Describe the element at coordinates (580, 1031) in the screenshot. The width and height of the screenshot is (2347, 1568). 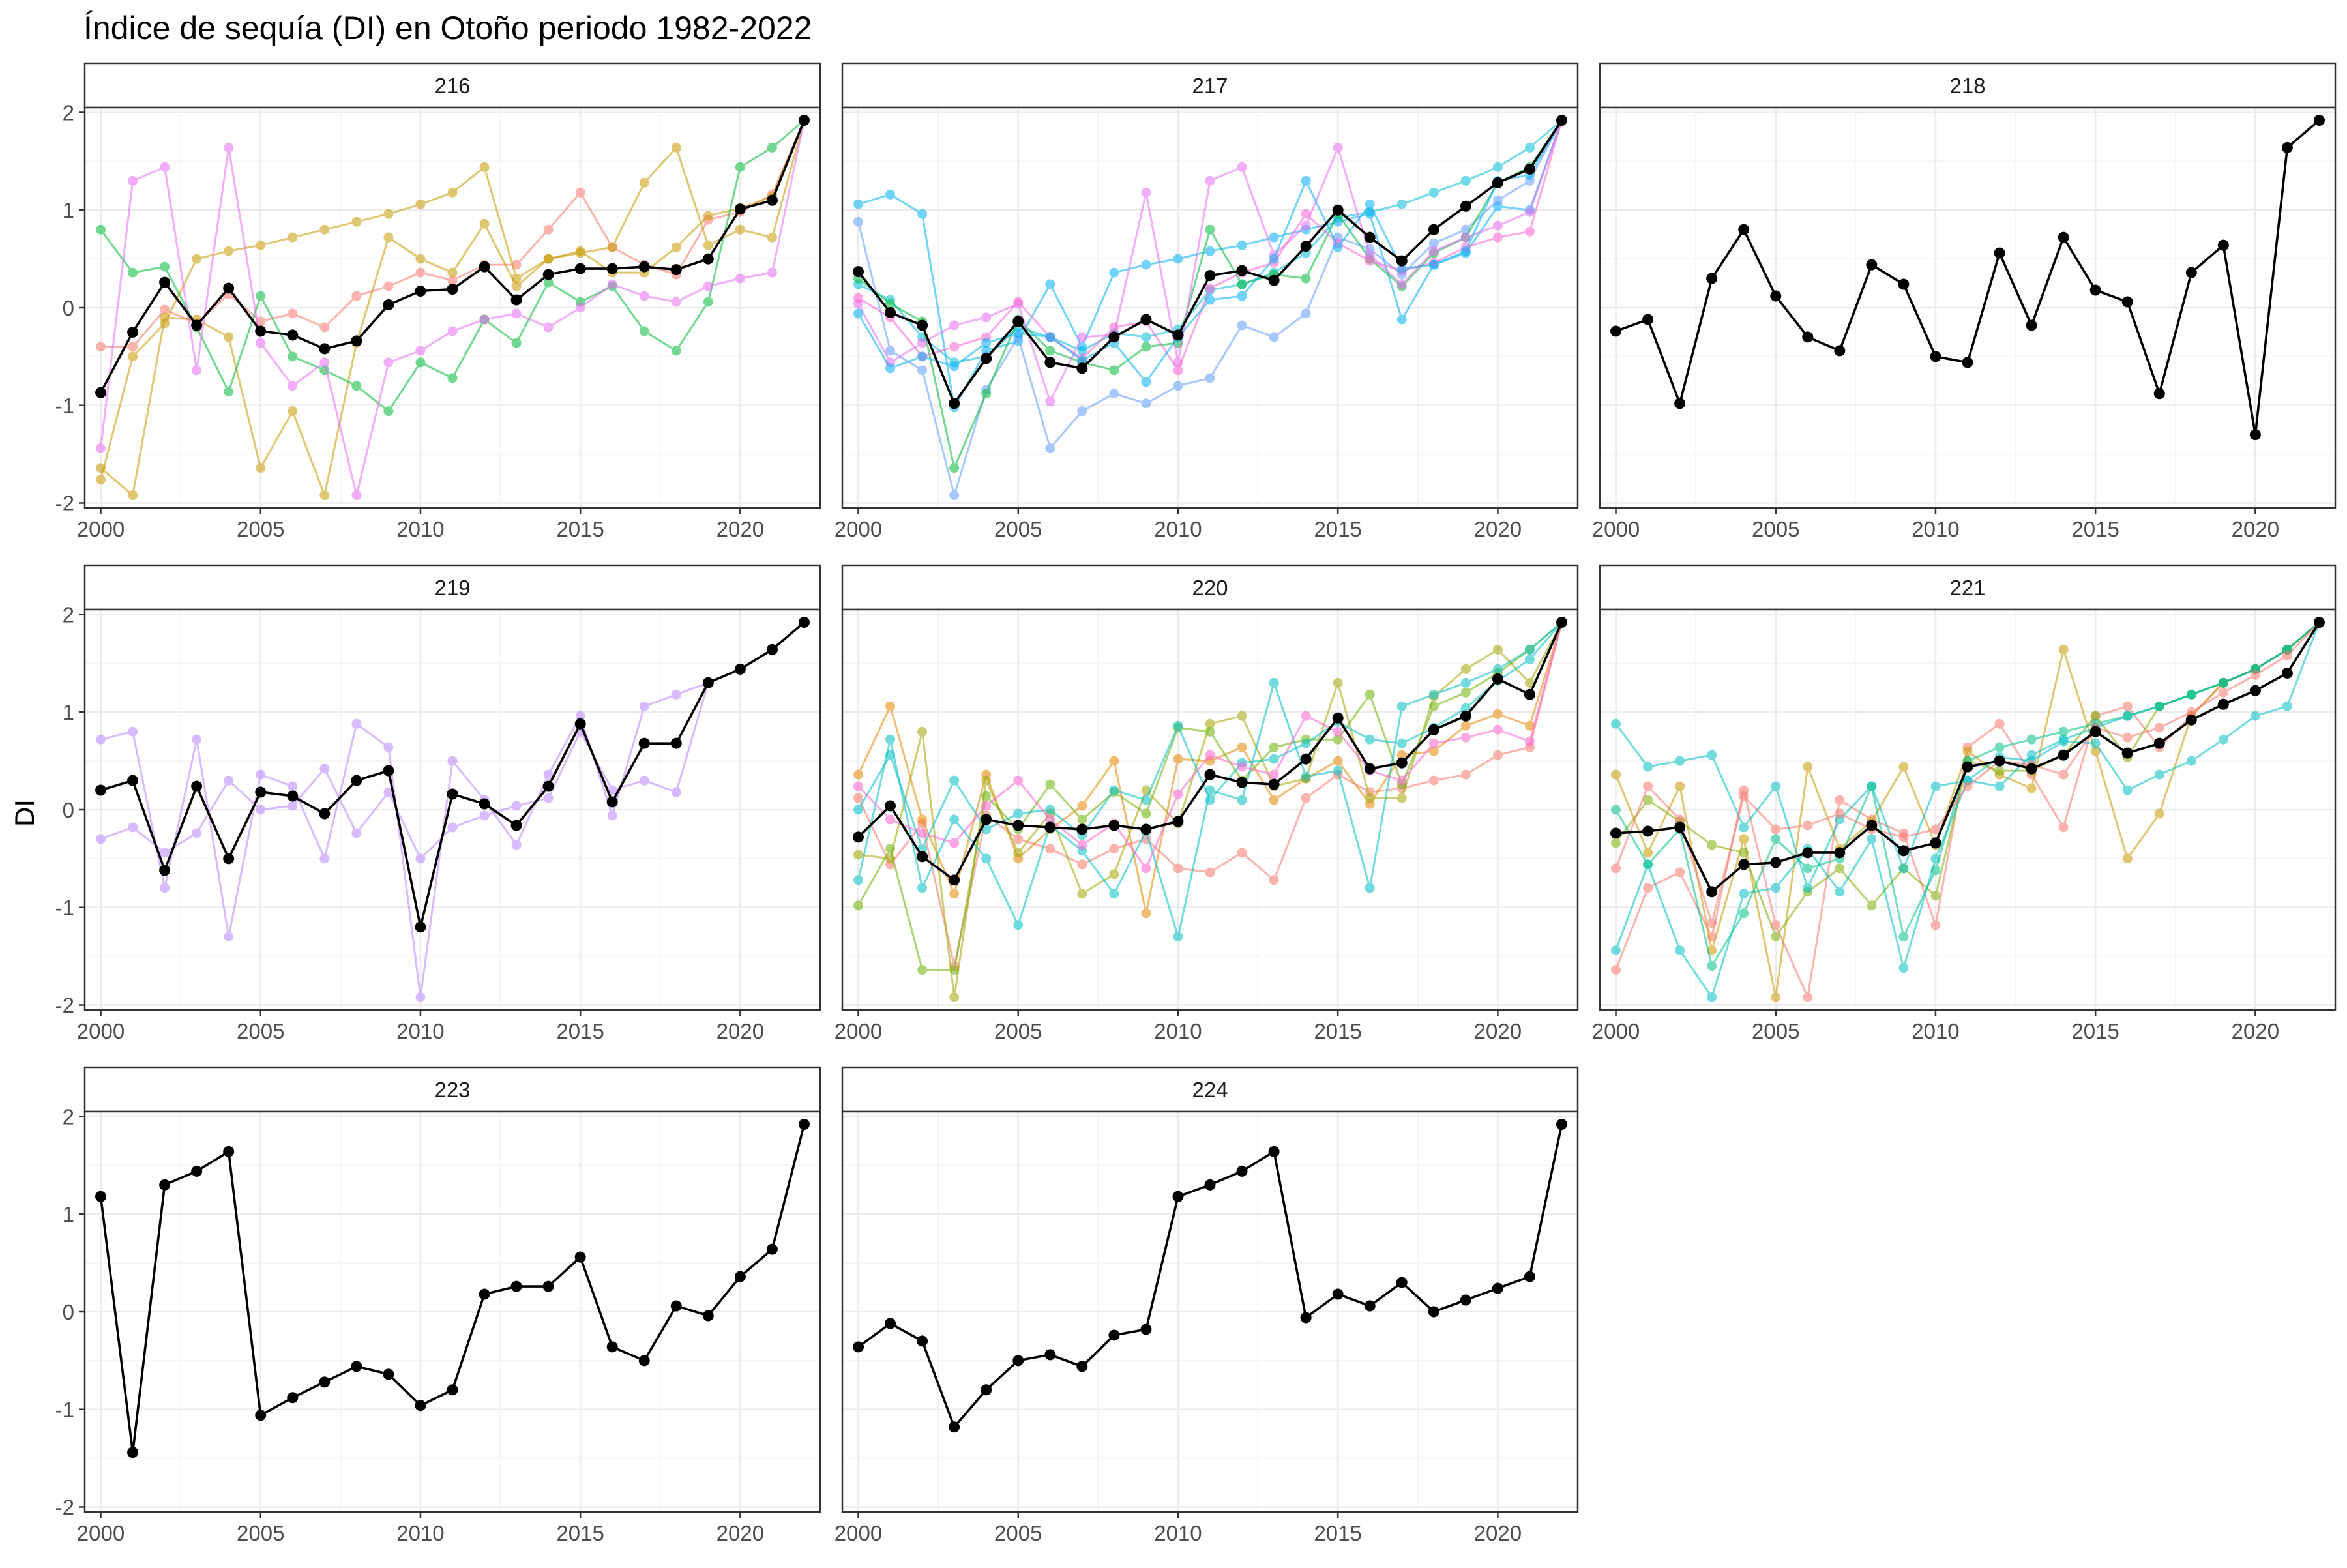
I see `x-tick-label: 2015` at that location.